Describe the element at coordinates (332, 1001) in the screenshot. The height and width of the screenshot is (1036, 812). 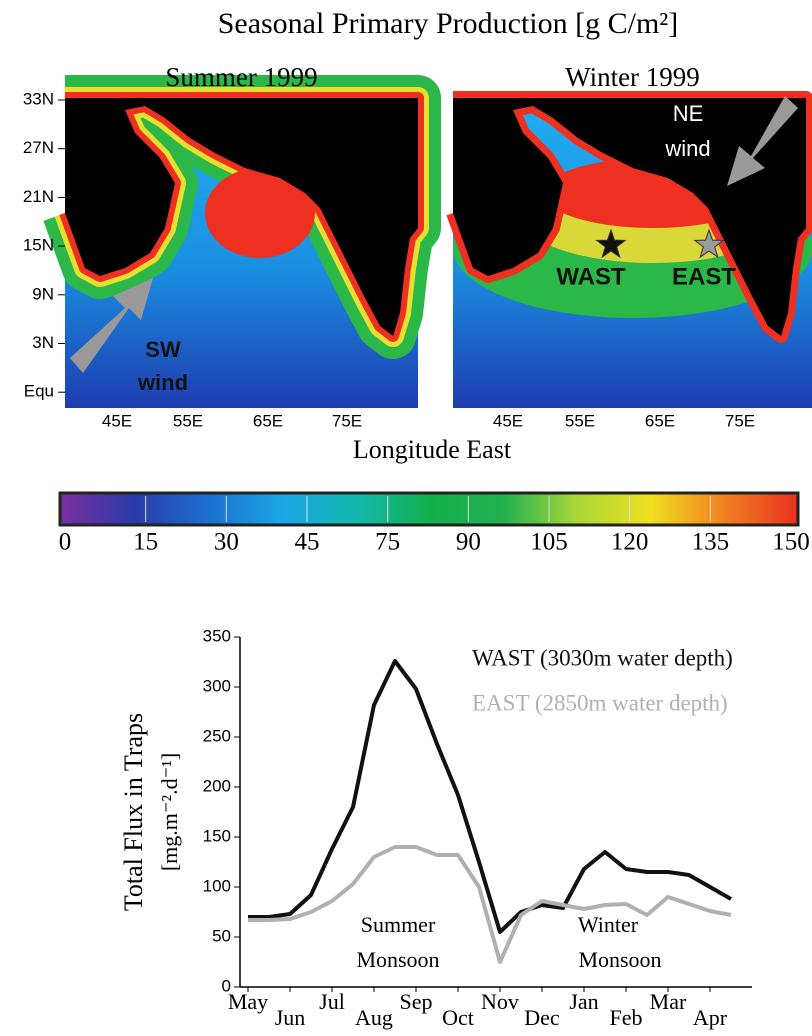
I see `x-tick-label: Jul` at that location.